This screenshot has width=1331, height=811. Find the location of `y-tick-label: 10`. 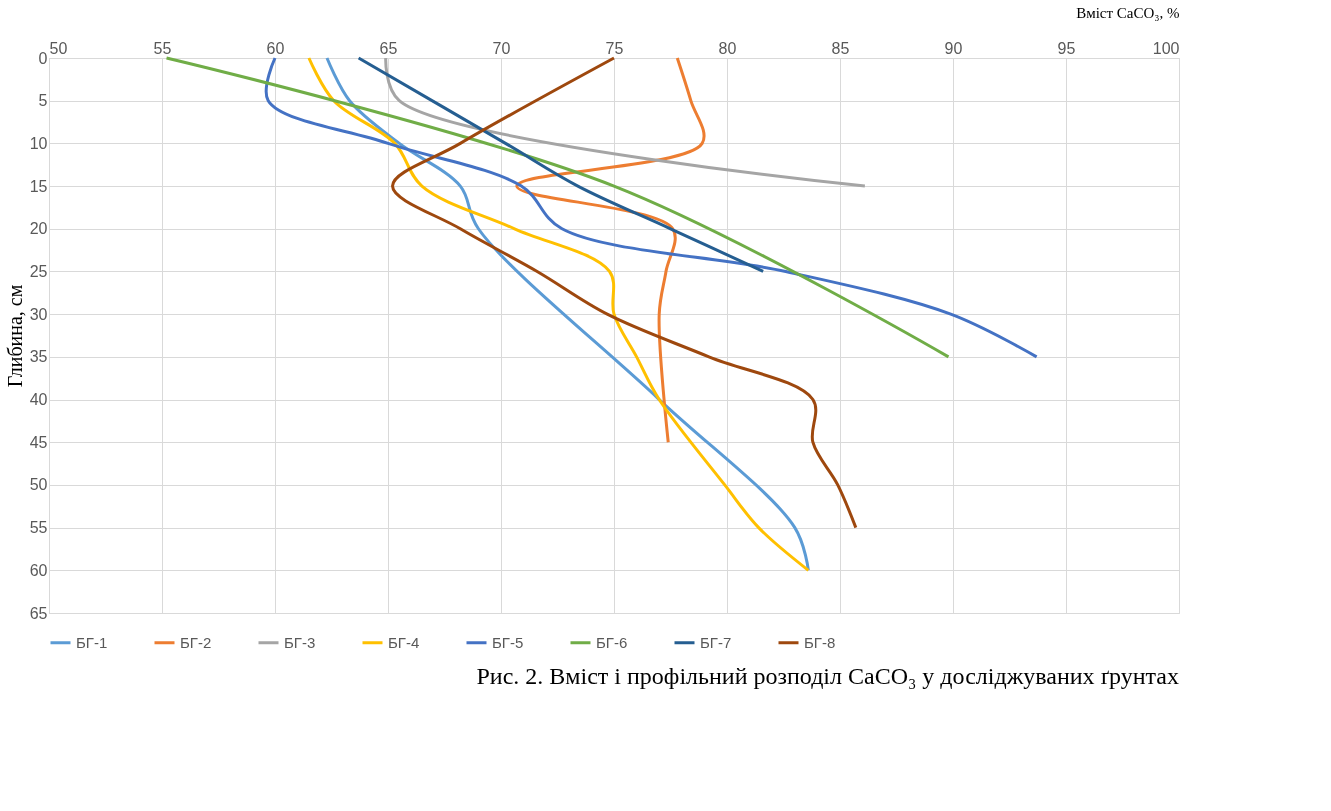

y-tick-label: 10 is located at coordinates (38, 143).